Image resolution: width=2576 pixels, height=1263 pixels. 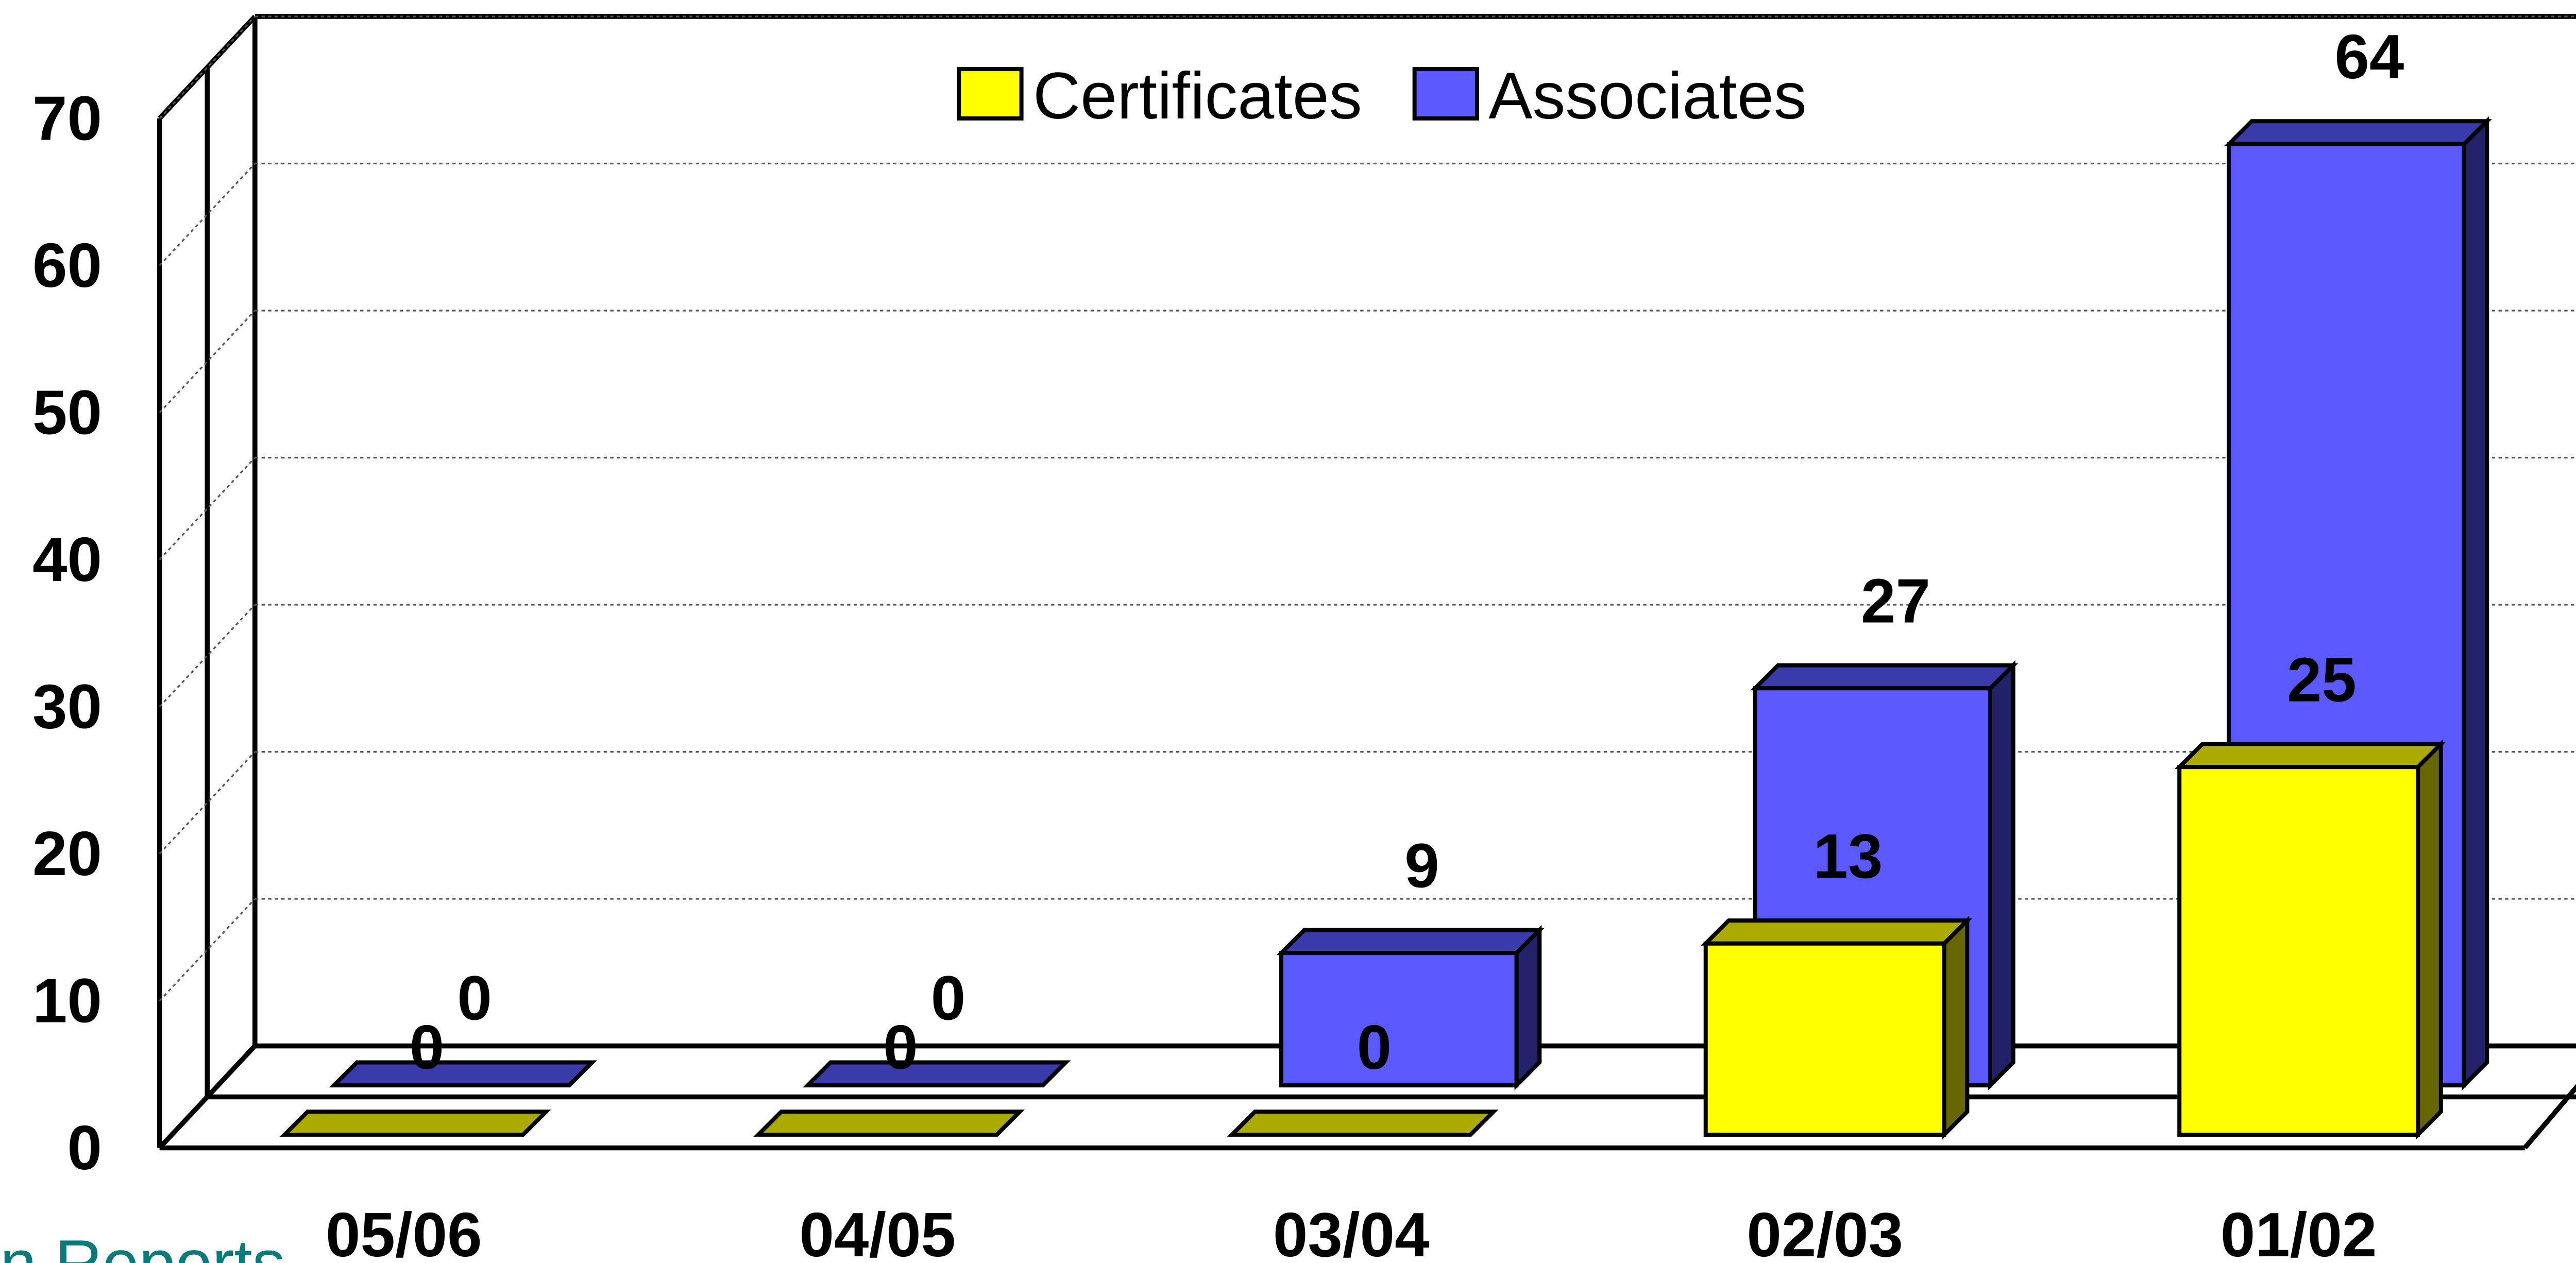 I want to click on y-tick-label: 40, so click(x=67, y=559).